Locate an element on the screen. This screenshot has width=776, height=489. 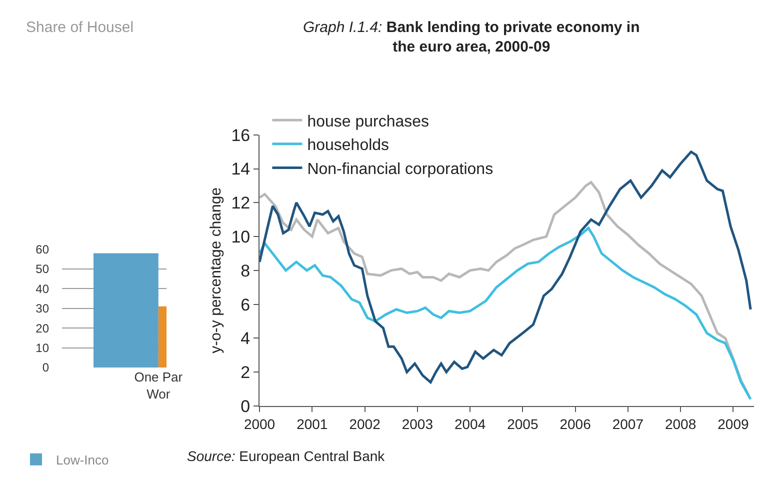
x-tick-label: One Par Wor is located at coordinates (159, 386).